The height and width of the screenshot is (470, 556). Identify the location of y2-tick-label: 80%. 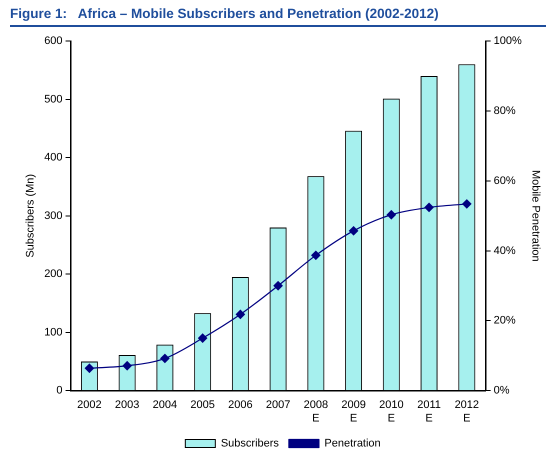
(505, 110).